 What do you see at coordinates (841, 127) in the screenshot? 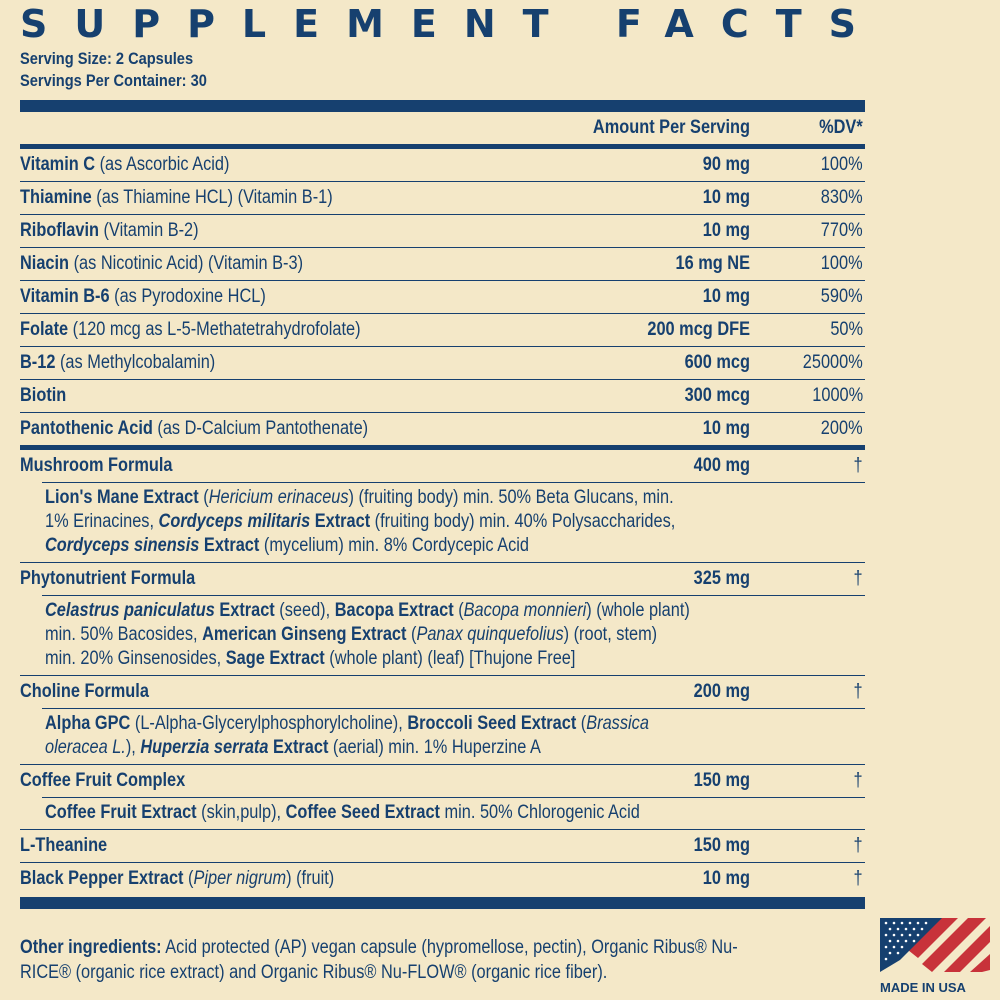
I see `dv-column-header: %DV*` at bounding box center [841, 127].